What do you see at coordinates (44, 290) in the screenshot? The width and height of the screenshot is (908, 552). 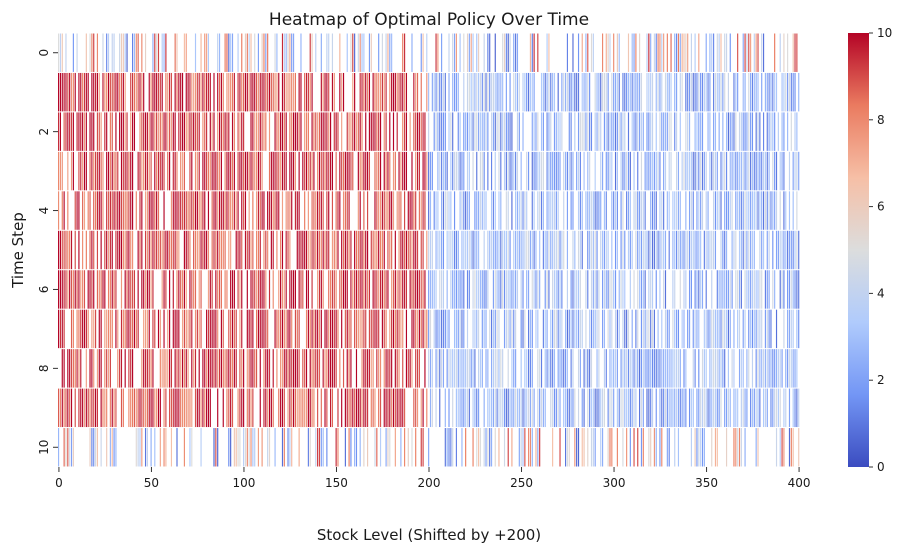 I see `y-tick-label: 6` at bounding box center [44, 290].